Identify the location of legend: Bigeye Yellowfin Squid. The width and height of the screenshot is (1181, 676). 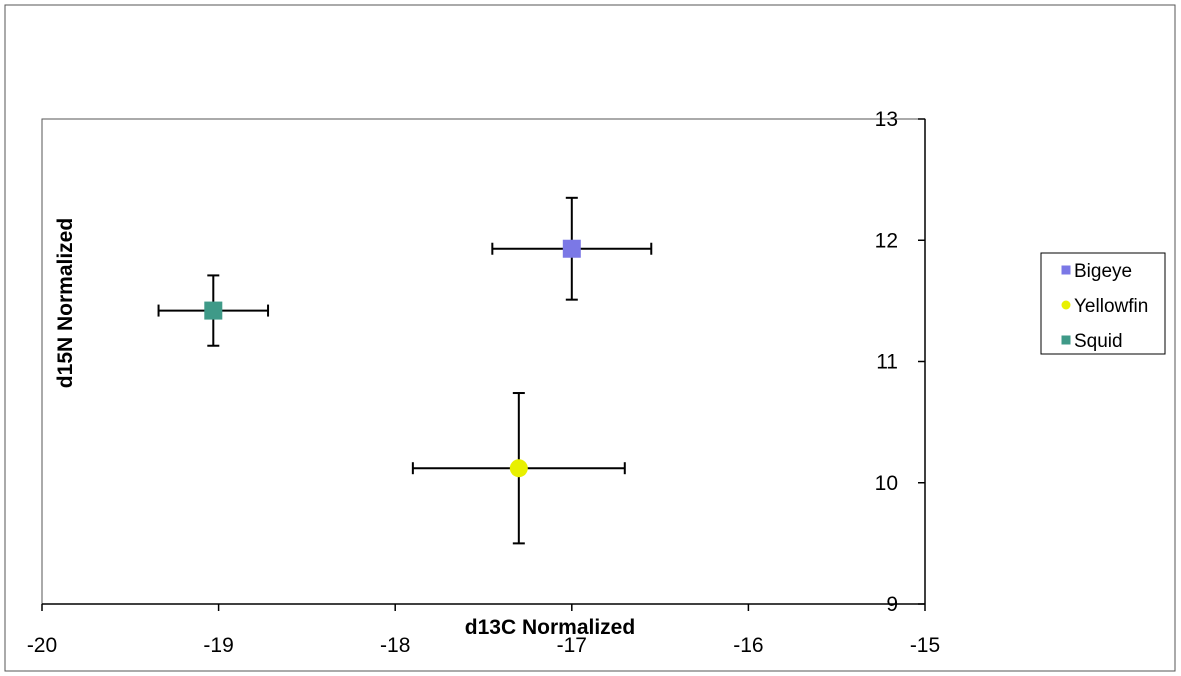
(1103, 303).